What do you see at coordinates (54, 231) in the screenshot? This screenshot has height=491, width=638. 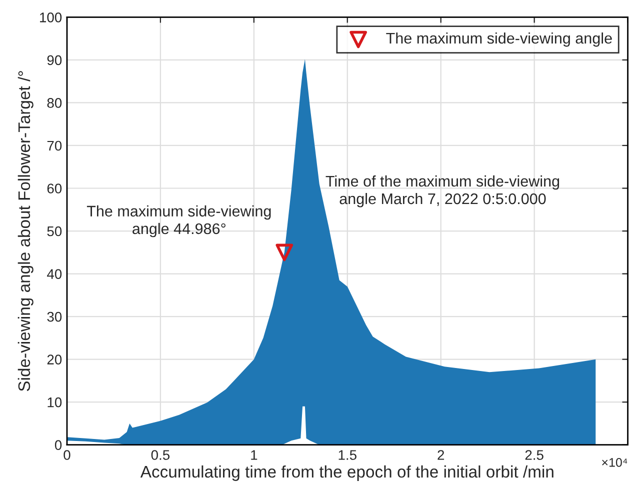 I see `y-tick-label: 50` at bounding box center [54, 231].